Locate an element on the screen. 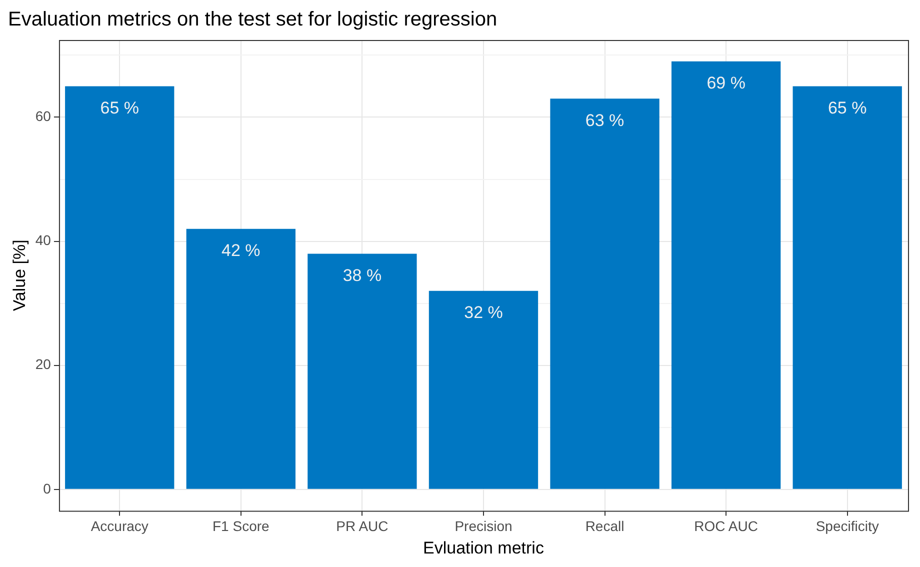 The height and width of the screenshot is (567, 920). data-label: 38 % is located at coordinates (362, 275).